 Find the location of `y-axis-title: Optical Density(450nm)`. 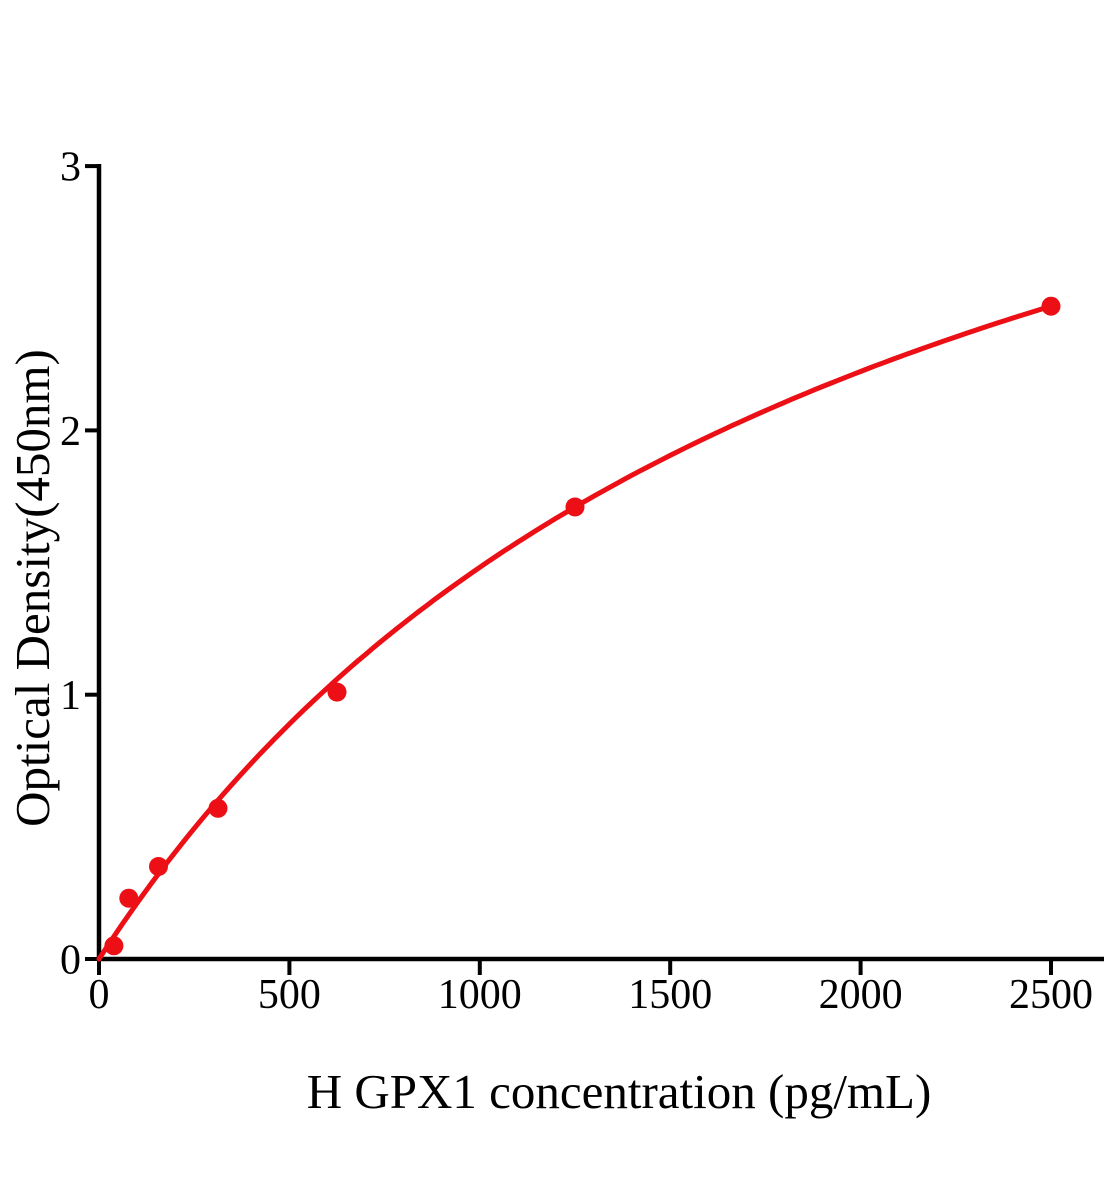

y-axis-title: Optical Density(450nm) is located at coordinates (32, 588).